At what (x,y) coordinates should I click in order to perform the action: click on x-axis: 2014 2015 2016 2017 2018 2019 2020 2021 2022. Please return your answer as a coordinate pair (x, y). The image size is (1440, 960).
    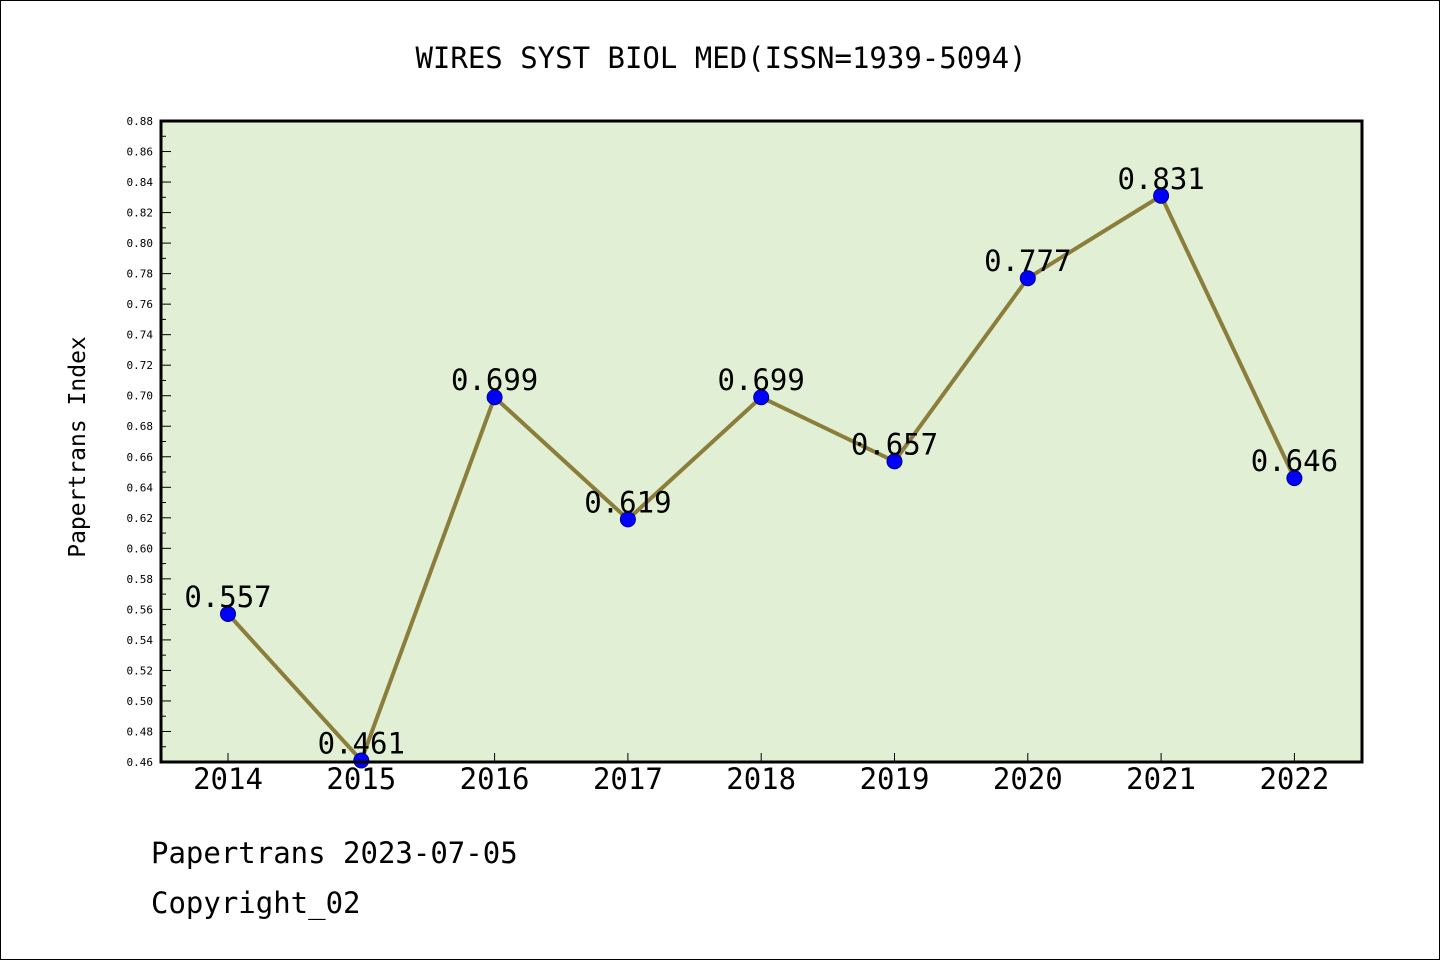
    Looking at the image, I should click on (761, 774).